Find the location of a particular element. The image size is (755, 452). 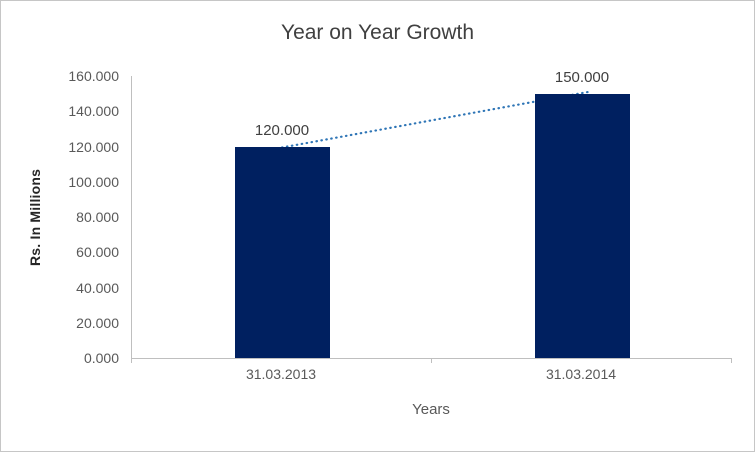

x-axis-category-labels: 31.03.2013 31.03.2014 is located at coordinates (431, 373).